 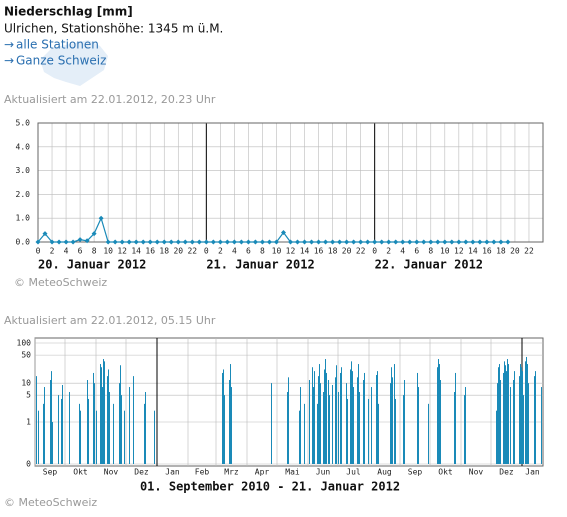 What do you see at coordinates (50, 502) in the screenshot?
I see `credit: © MeteoSchweiz` at bounding box center [50, 502].